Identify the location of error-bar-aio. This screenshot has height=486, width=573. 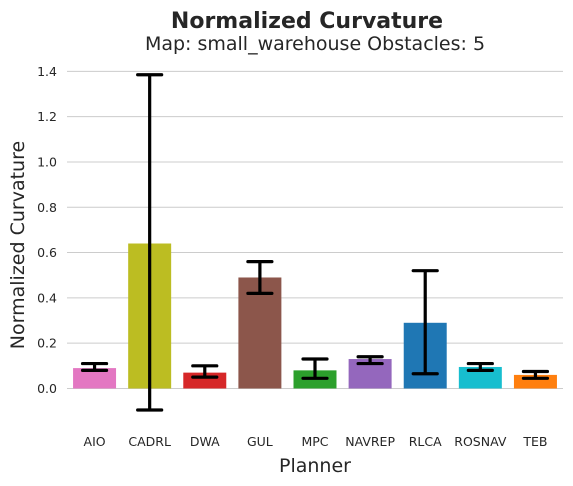
(94, 366).